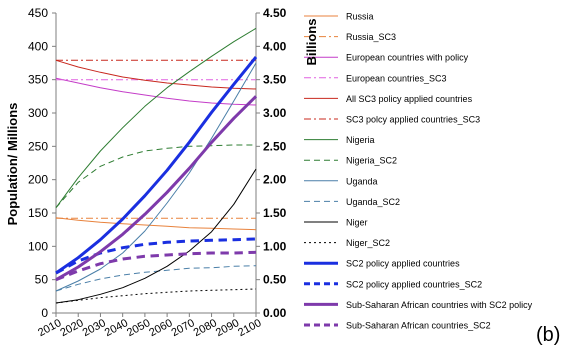 Image resolution: width=569 pixels, height=356 pixels. What do you see at coordinates (362, 181) in the screenshot?
I see `legend-entry: Uganda` at bounding box center [362, 181].